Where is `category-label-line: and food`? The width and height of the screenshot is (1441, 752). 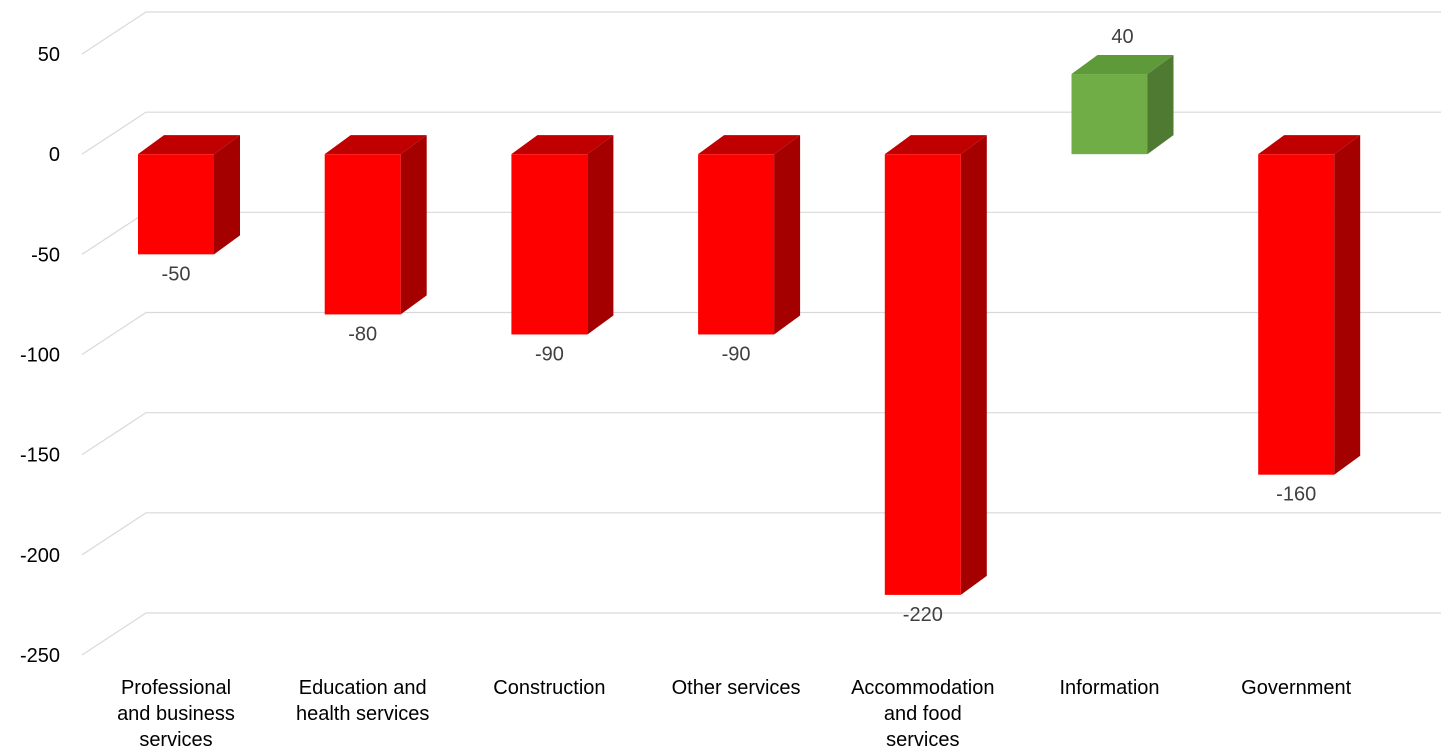
category-label-line: and food is located at coordinates (923, 714).